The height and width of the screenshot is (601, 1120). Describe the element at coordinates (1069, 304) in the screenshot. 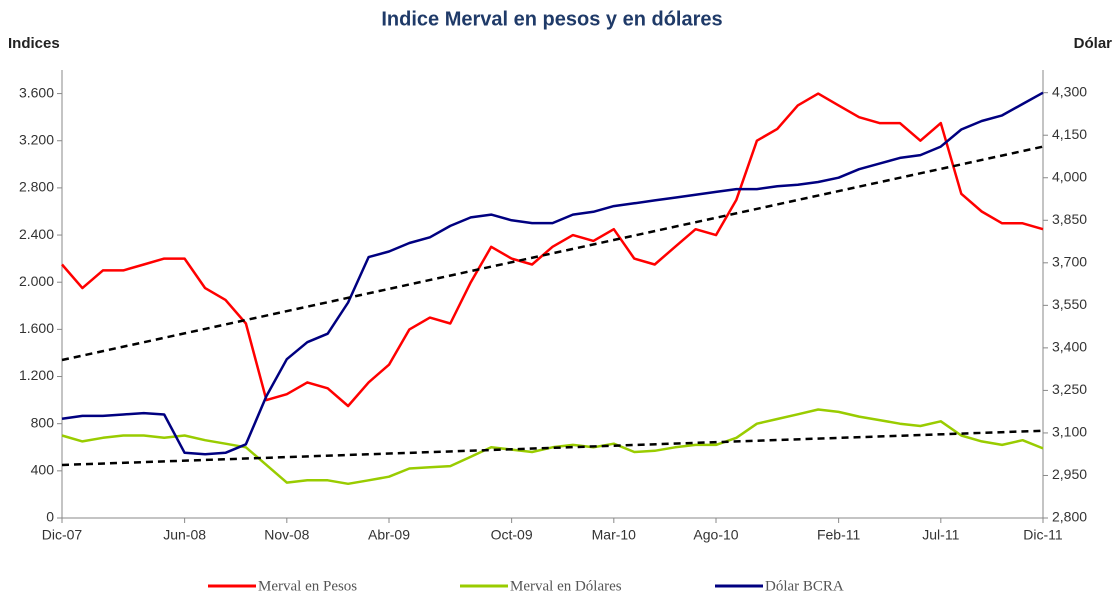

I see `y2-tick-label: 3,550` at that location.